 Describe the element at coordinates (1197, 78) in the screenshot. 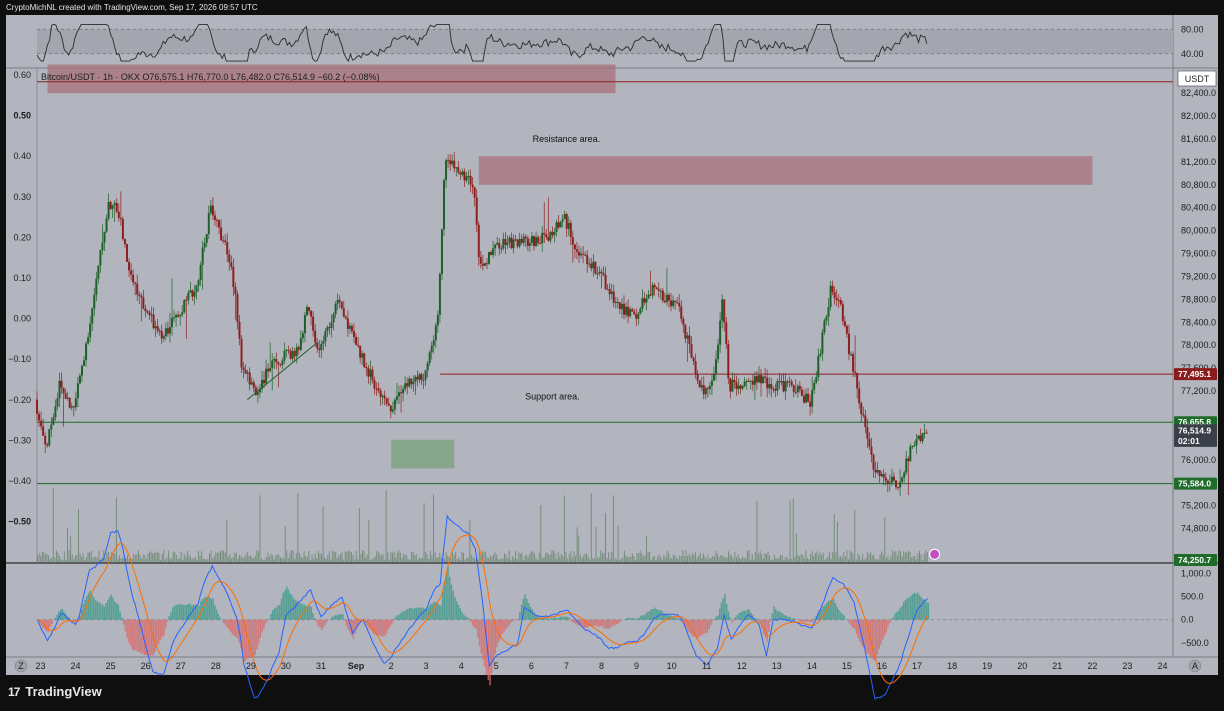

I see `currency-button` at that location.